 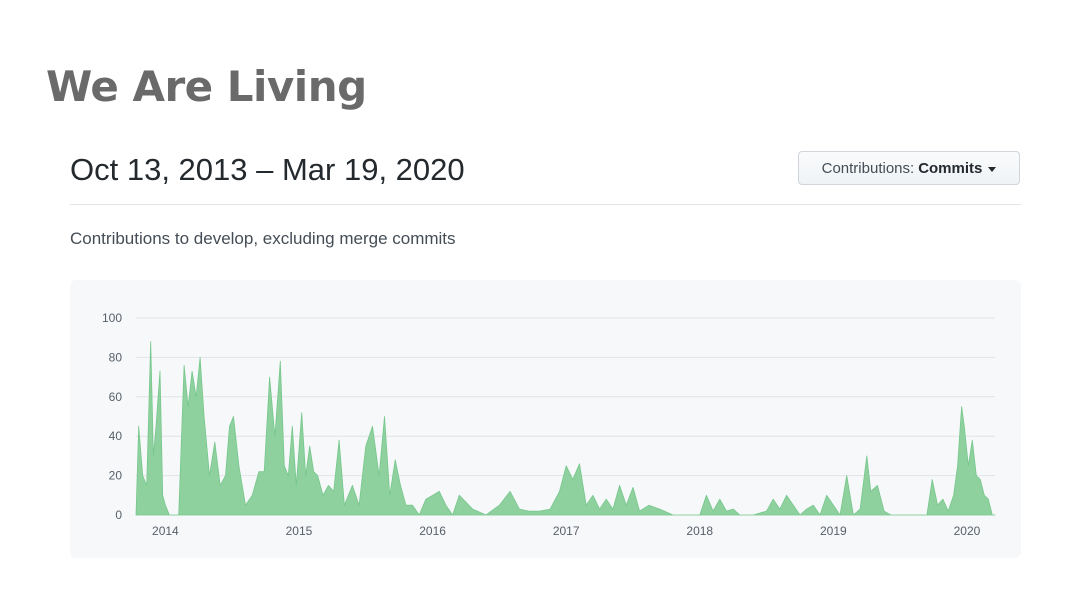 I want to click on caret-down-icon, so click(x=992, y=169).